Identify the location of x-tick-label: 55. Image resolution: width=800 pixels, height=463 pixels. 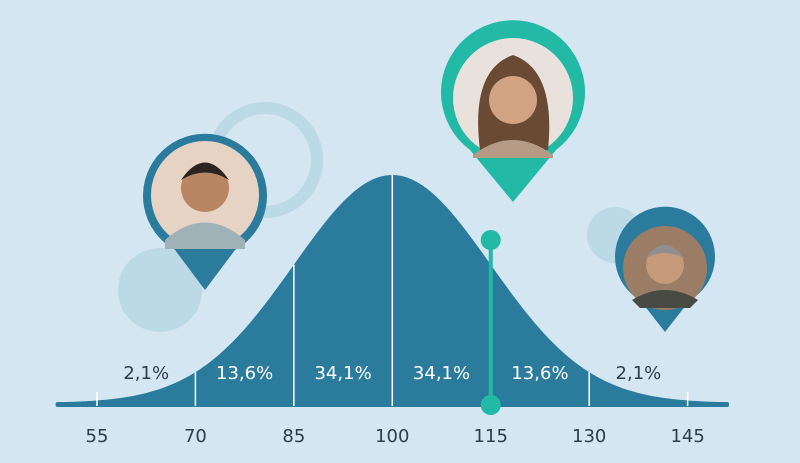
(97, 436).